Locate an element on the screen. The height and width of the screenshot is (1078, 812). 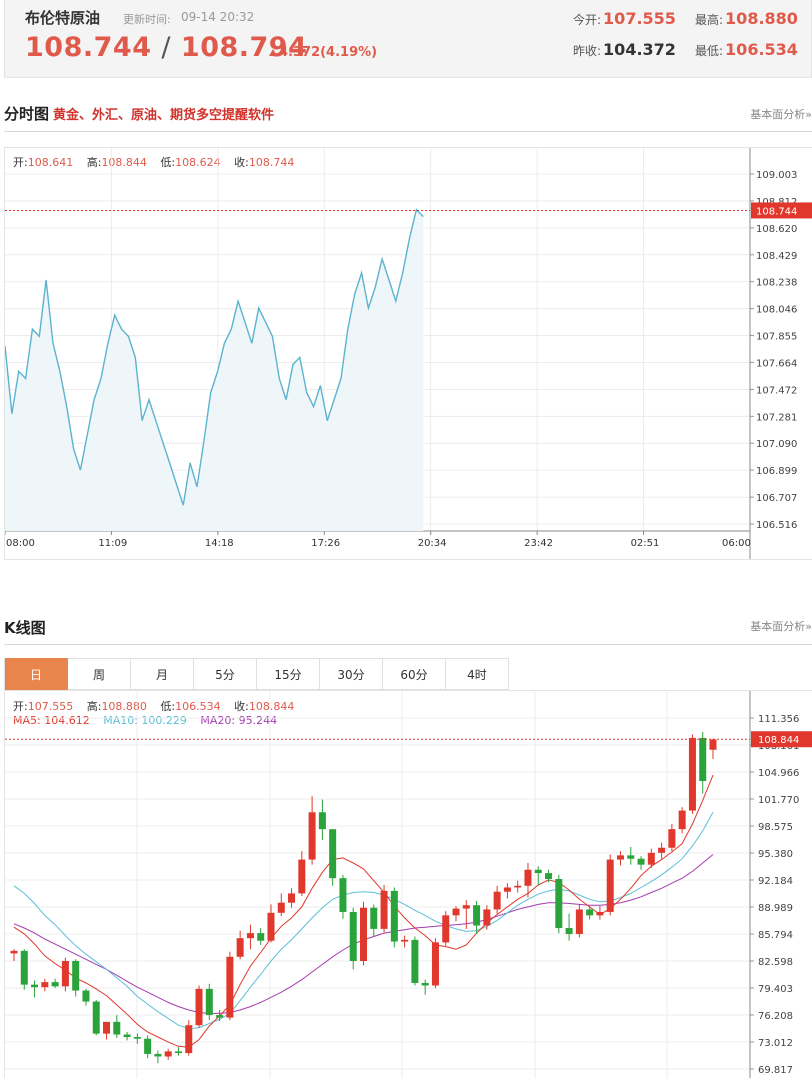
y-tick-label: 106.516 is located at coordinates (776, 525).